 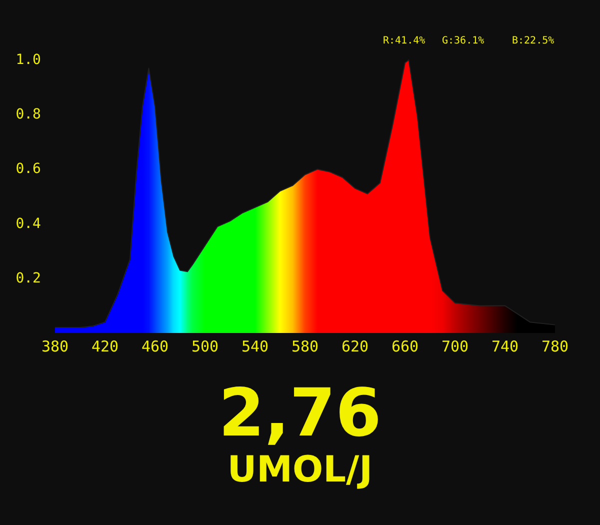 I want to click on x-tick-label: 380, so click(x=55, y=347).